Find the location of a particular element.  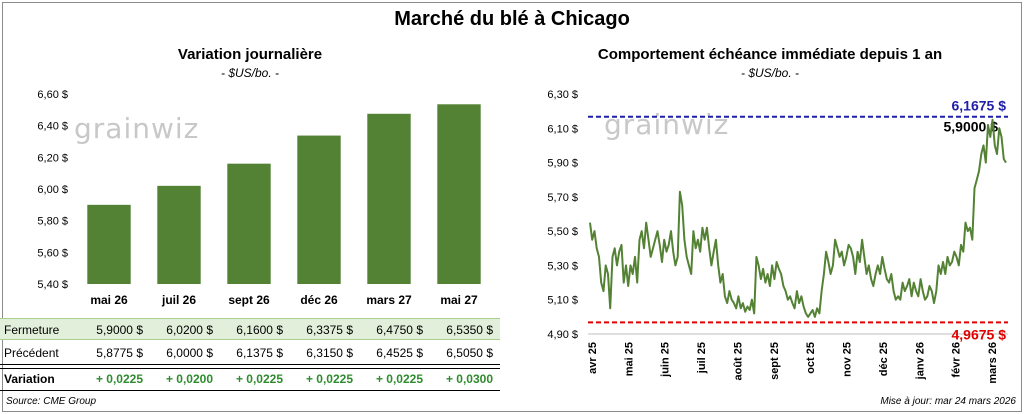

bar-x-tick-label: sept 26 is located at coordinates (249, 300).